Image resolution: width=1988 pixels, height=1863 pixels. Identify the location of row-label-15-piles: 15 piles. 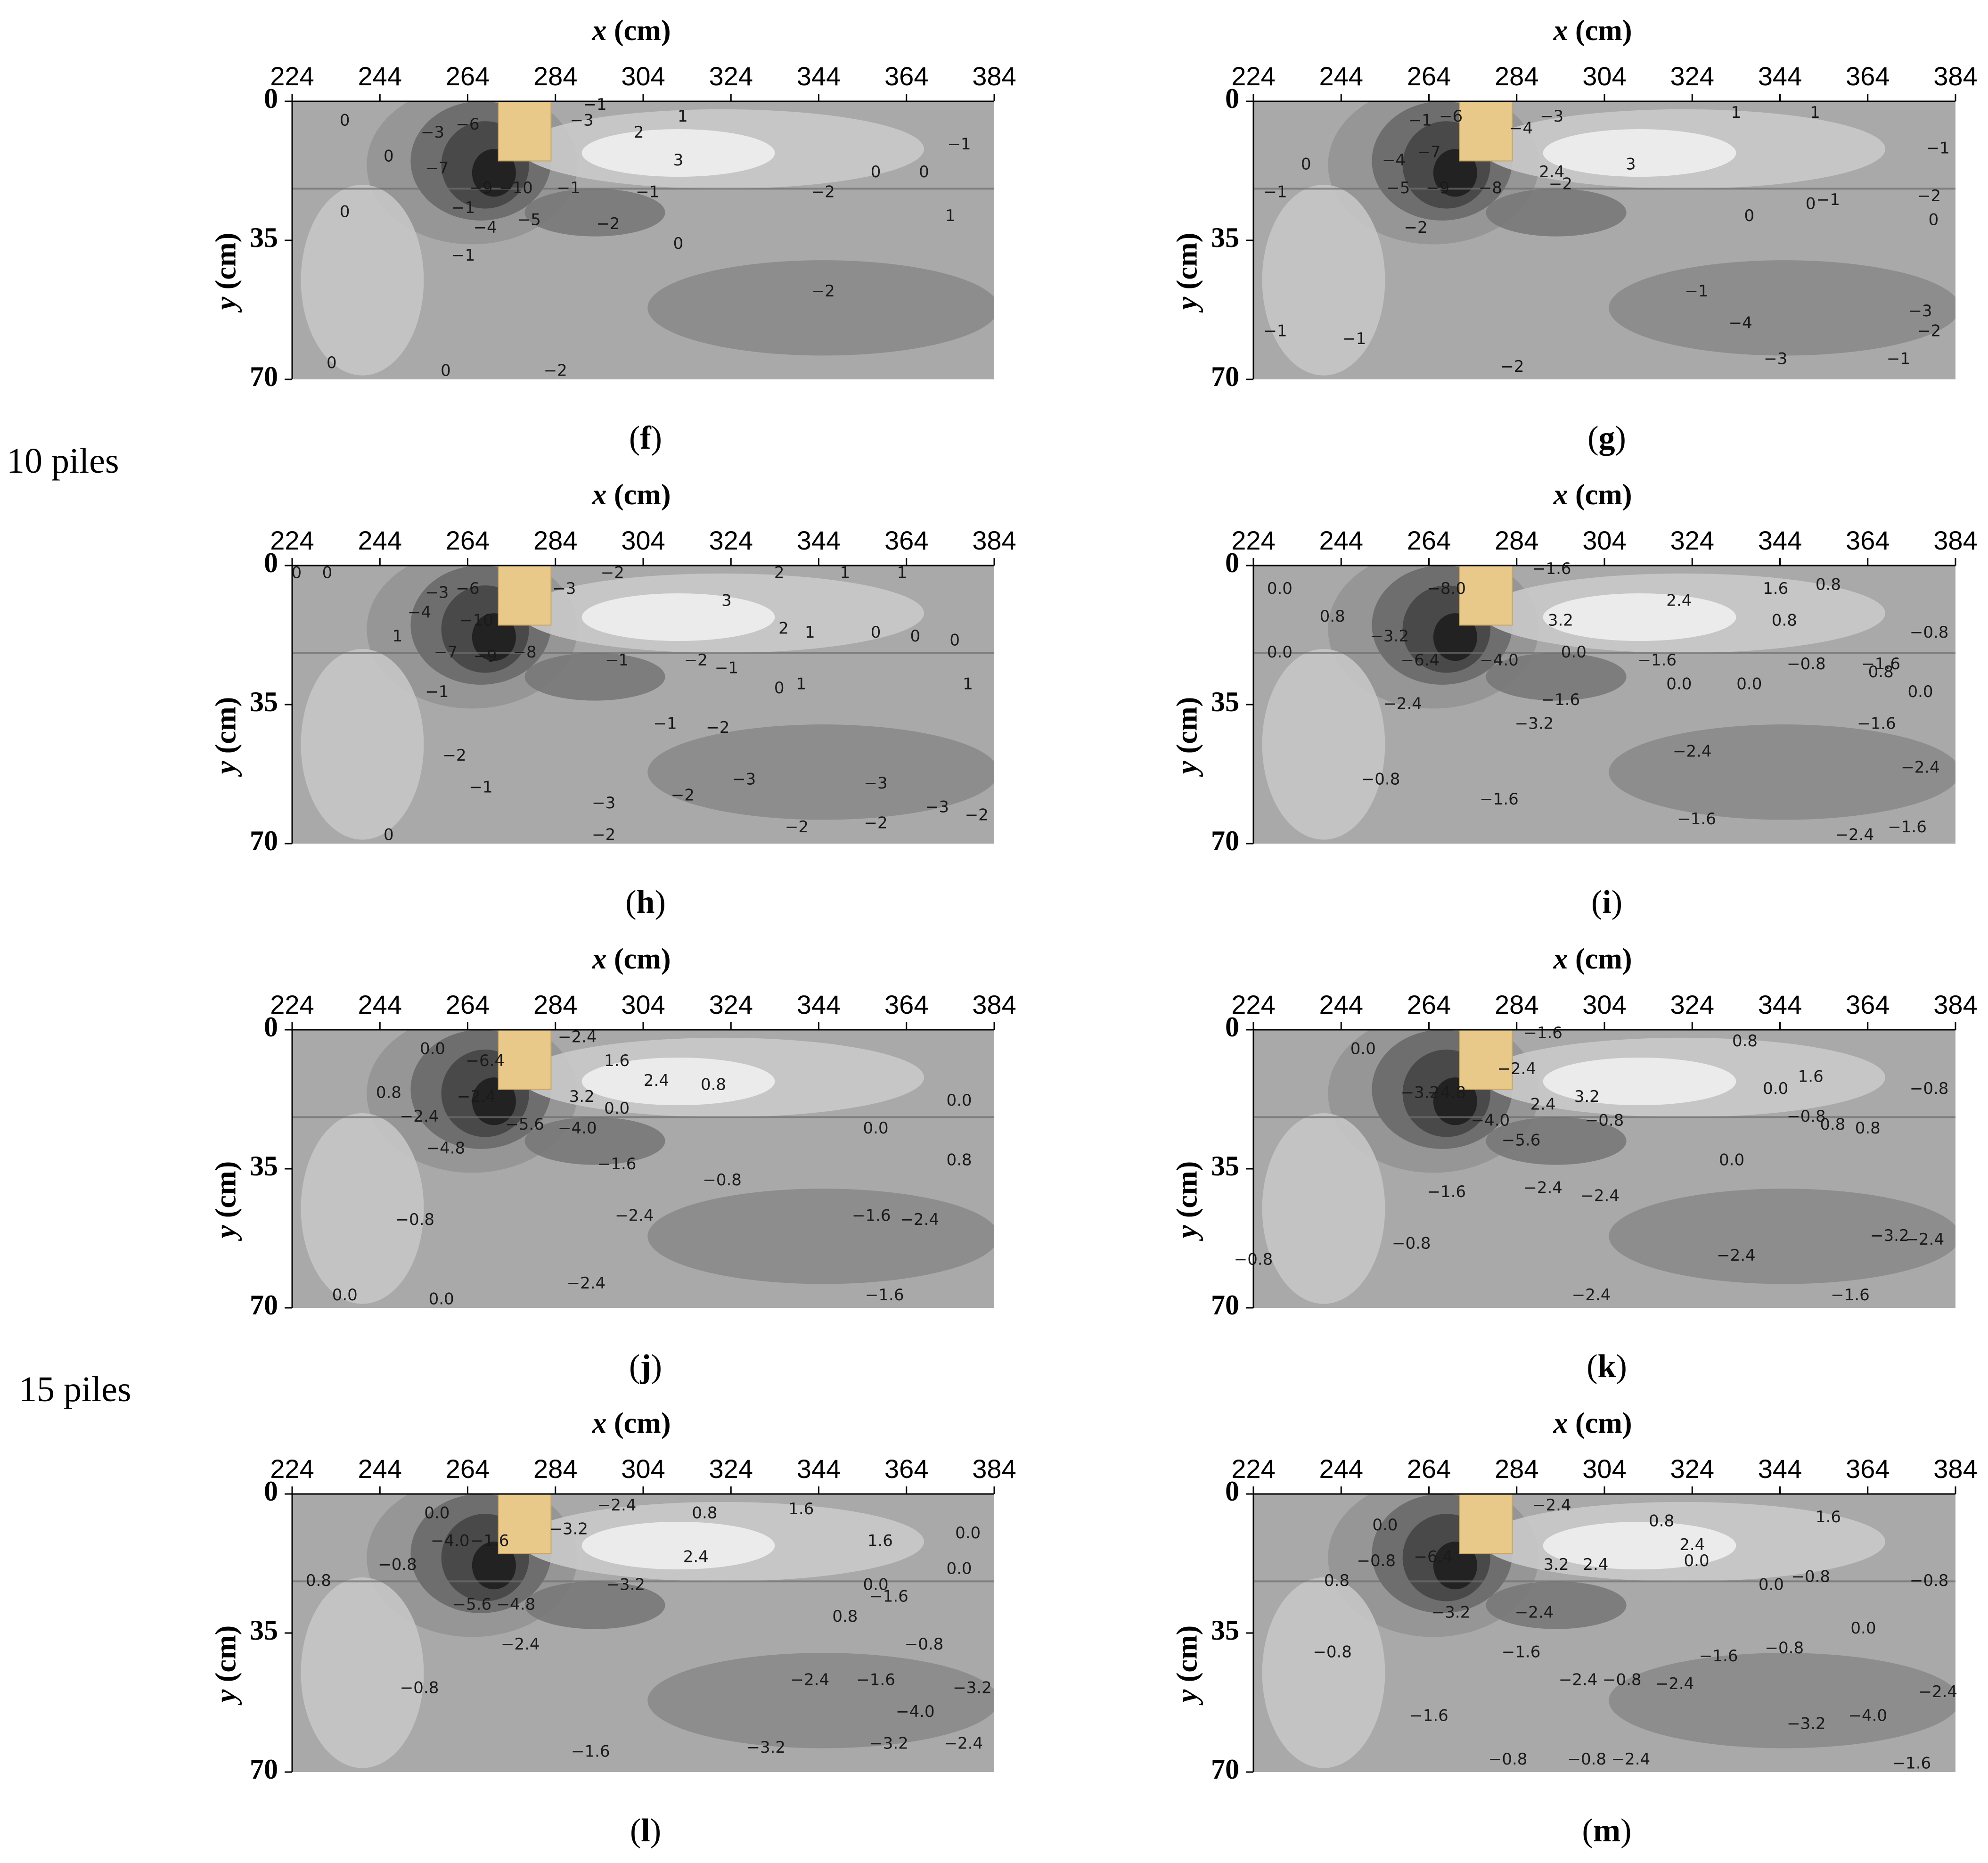
(75, 1390).